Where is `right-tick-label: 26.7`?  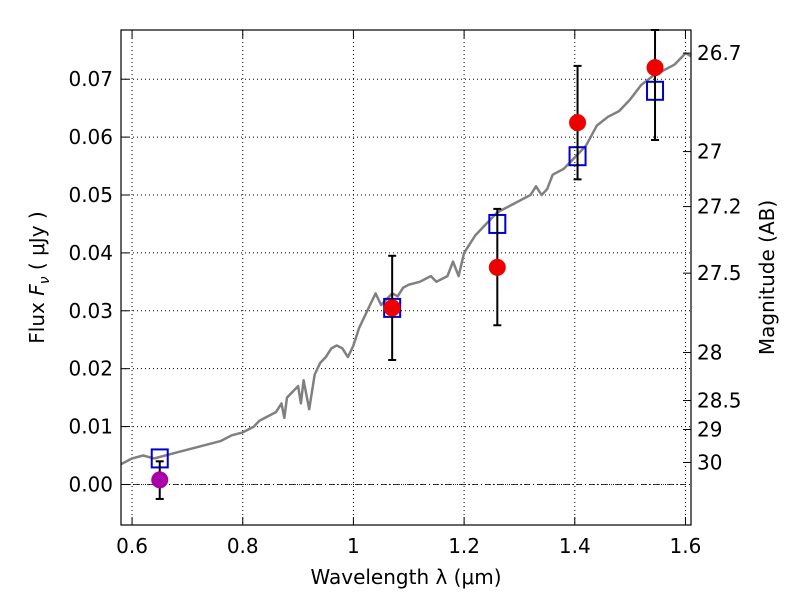
right-tick-label: 26.7 is located at coordinates (719, 53).